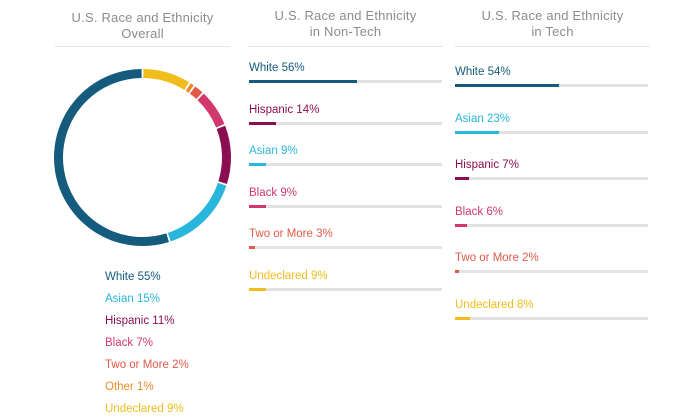 The width and height of the screenshot is (700, 420). What do you see at coordinates (345, 247) in the screenshot?
I see `nontech-bar-track-two-or-more` at bounding box center [345, 247].